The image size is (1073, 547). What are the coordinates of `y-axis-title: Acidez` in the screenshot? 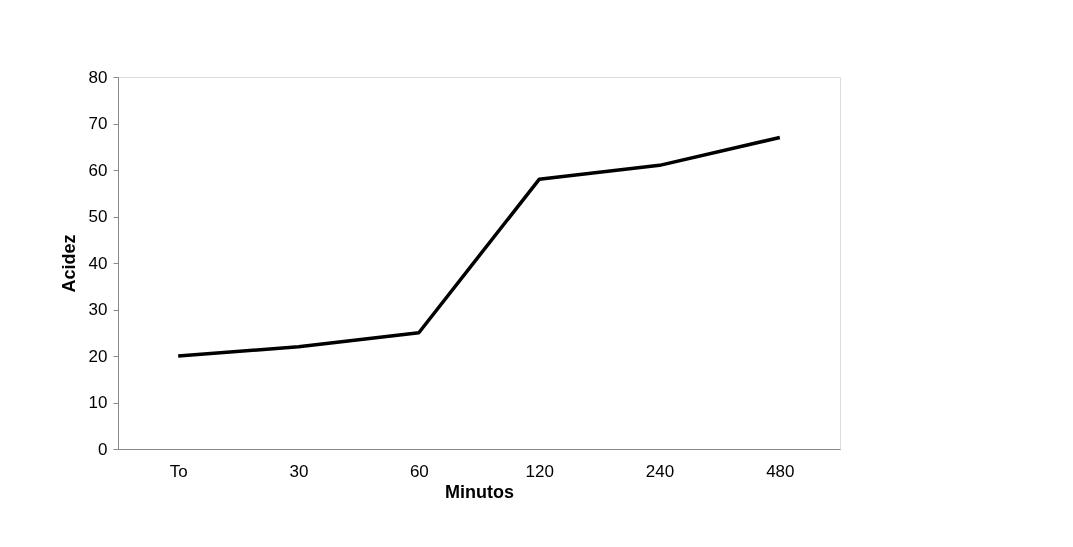 It's located at (68, 263).